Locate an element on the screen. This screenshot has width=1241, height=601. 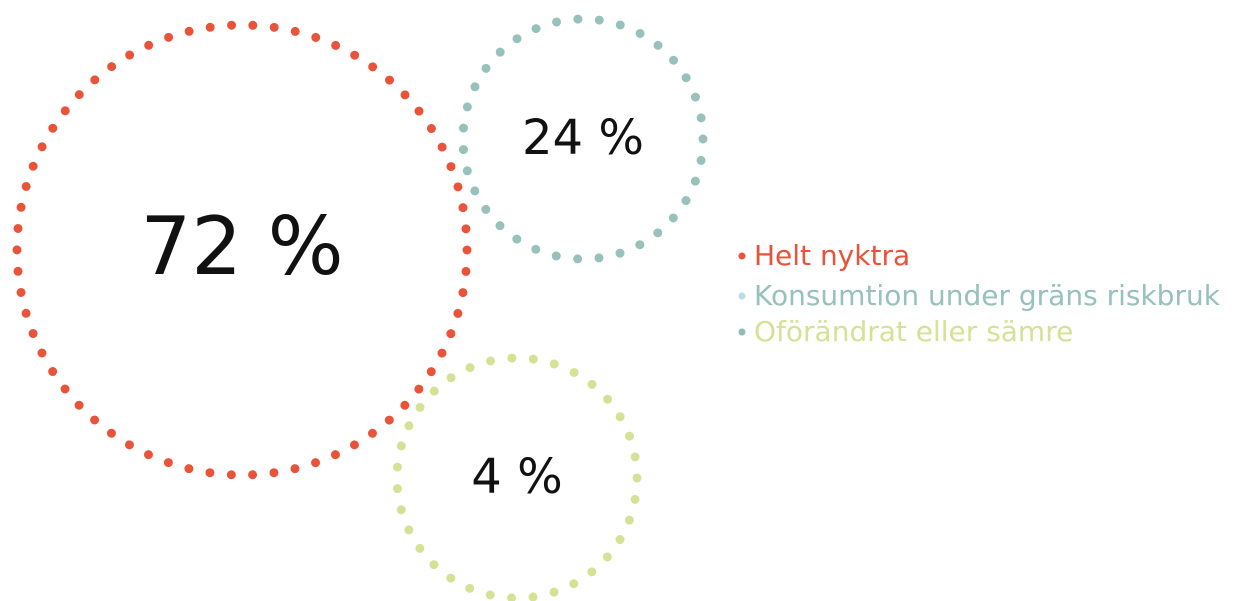
value-label: 4 % is located at coordinates (516, 477).